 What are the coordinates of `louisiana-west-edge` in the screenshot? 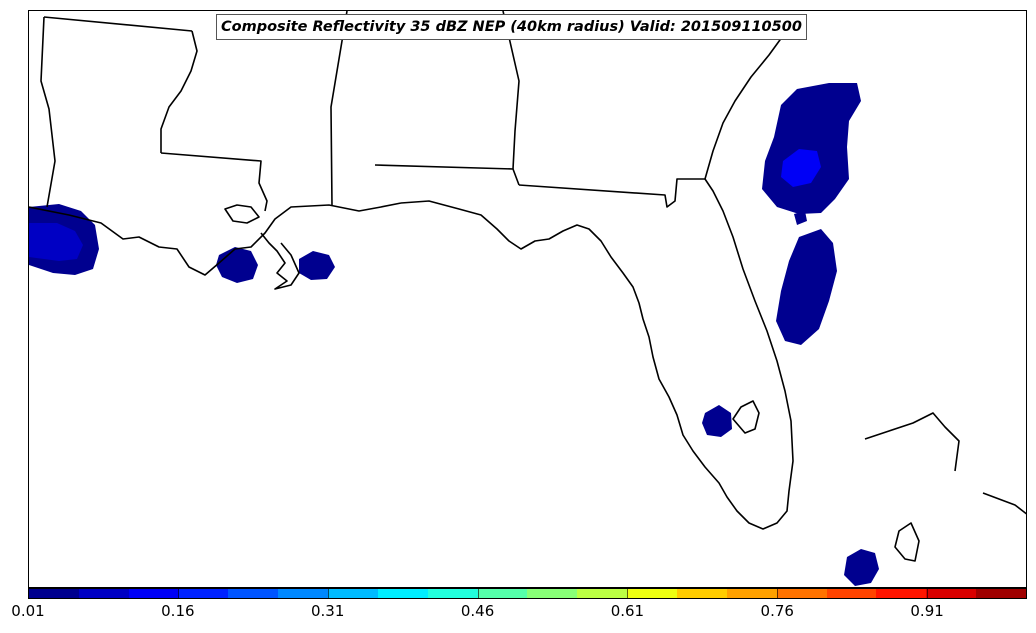 It's located at (48, 112).